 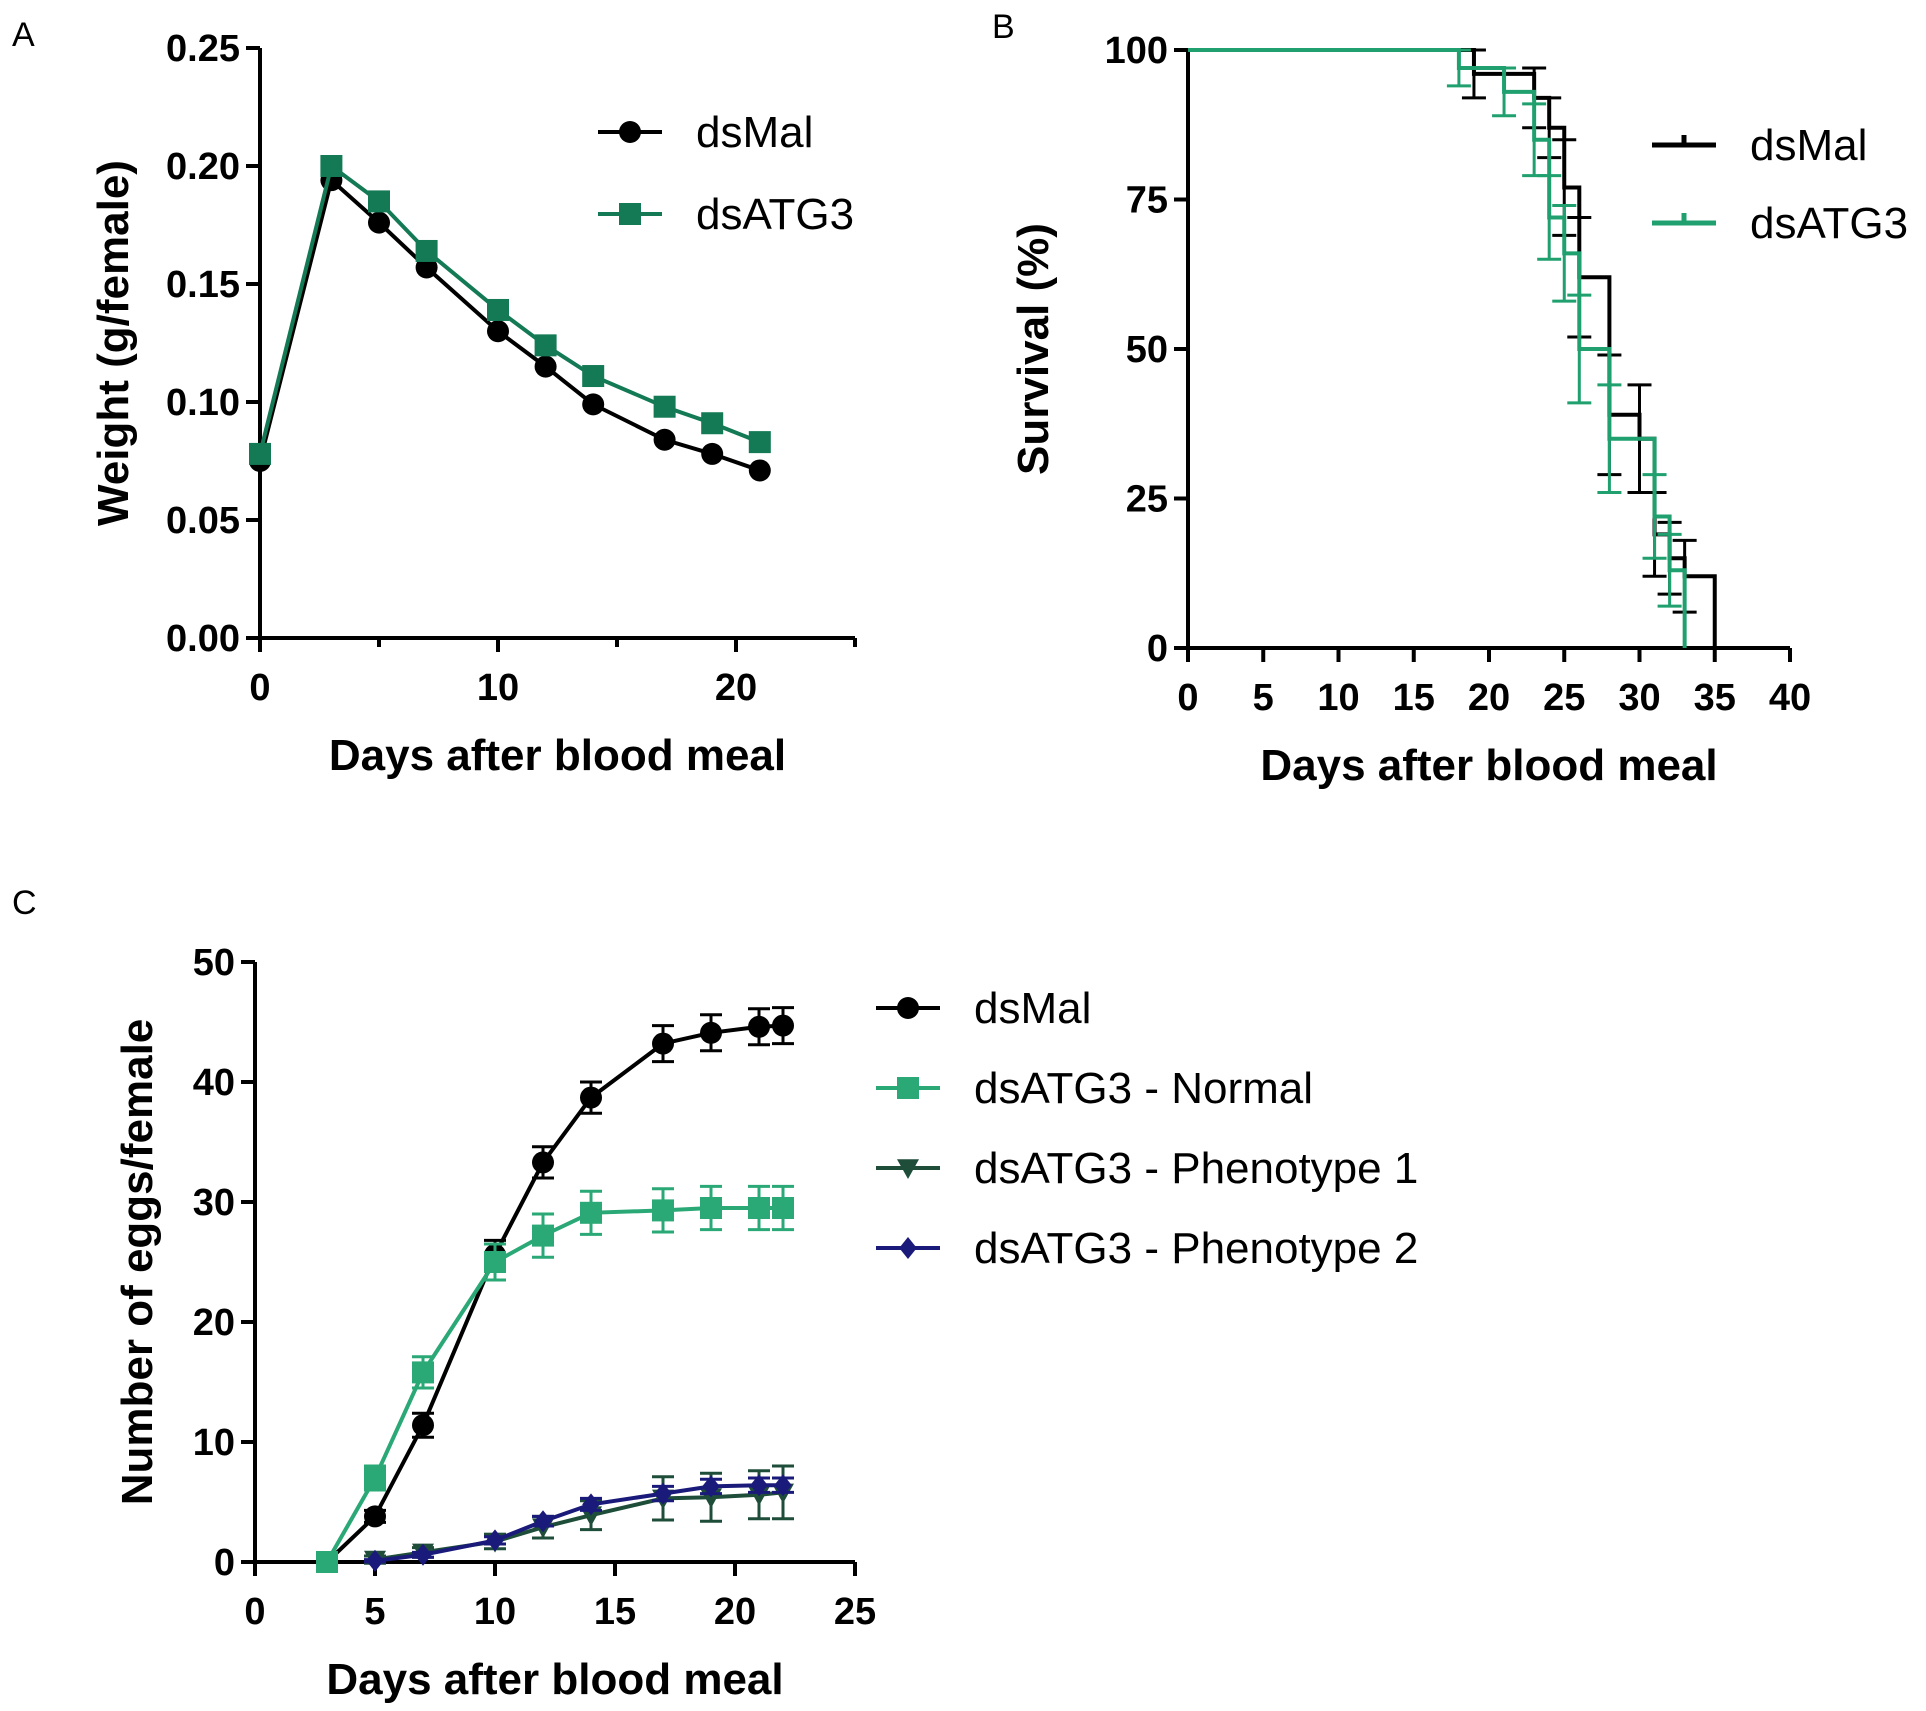 What do you see at coordinates (203, 167) in the screenshot?
I see `y-tick-label: 0.20` at bounding box center [203, 167].